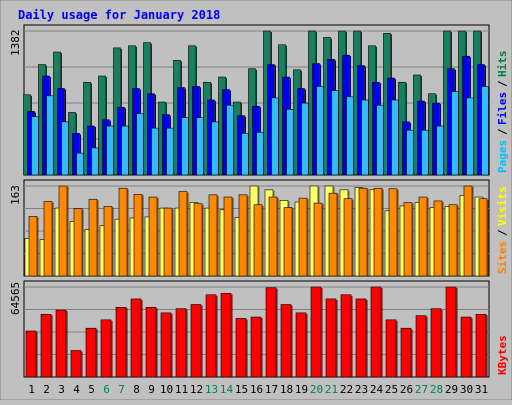 The height and width of the screenshot is (405, 512). What do you see at coordinates (46, 389) in the screenshot?
I see `x-tick-label-day-2: 2` at bounding box center [46, 389].